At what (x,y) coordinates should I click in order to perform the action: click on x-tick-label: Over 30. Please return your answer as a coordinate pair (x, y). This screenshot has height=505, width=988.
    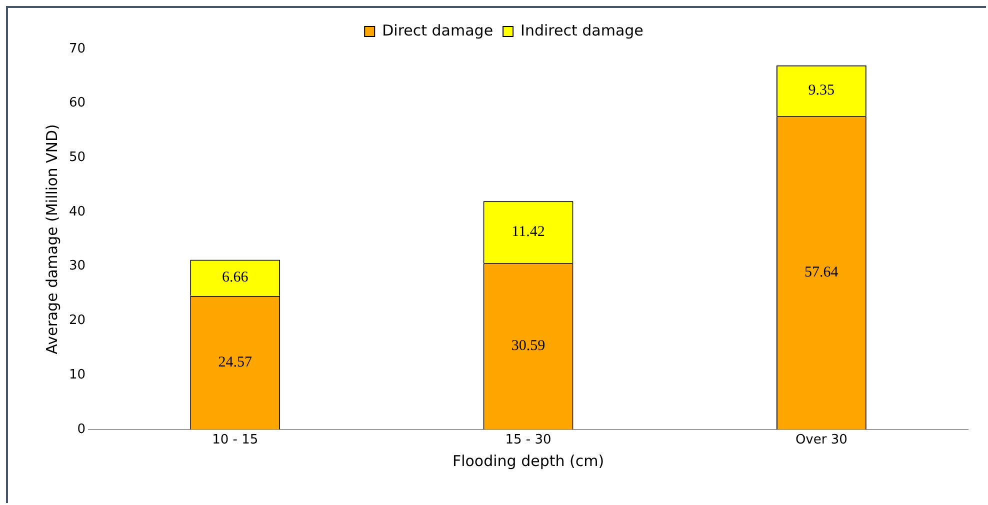
    Looking at the image, I should click on (821, 440).